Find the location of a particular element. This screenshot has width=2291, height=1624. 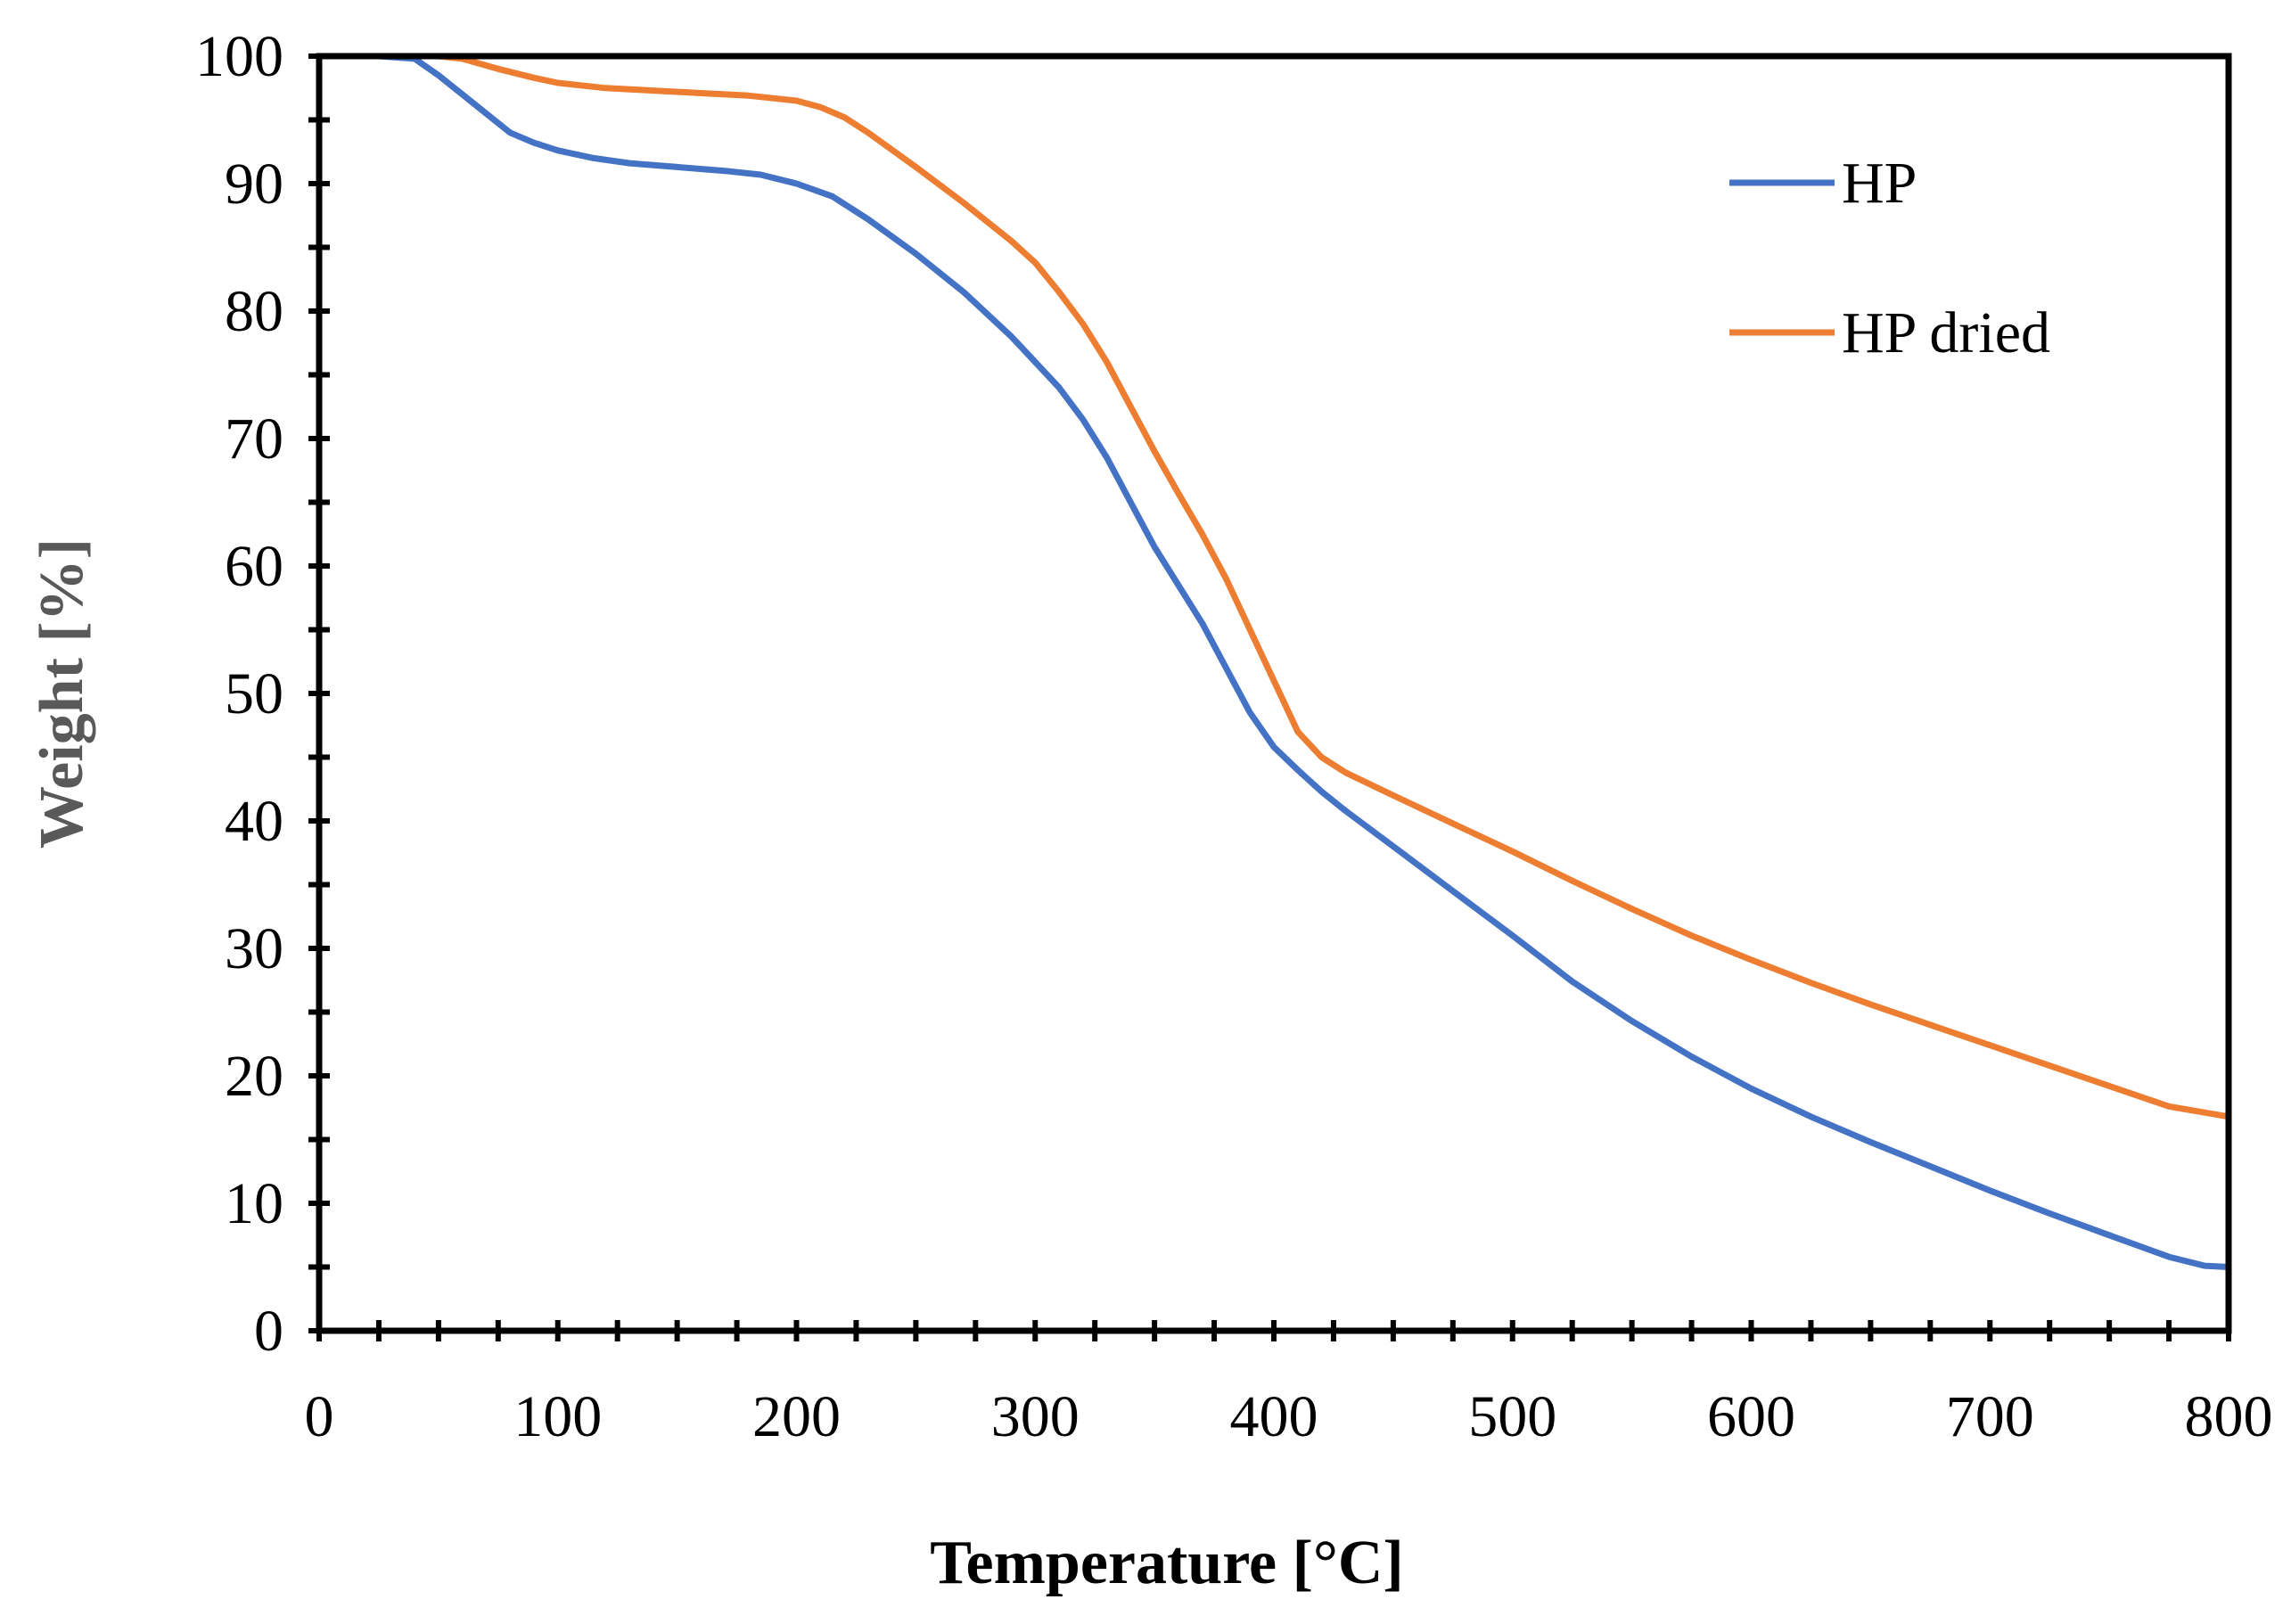

x-tick-label: 400 is located at coordinates (1274, 1416).